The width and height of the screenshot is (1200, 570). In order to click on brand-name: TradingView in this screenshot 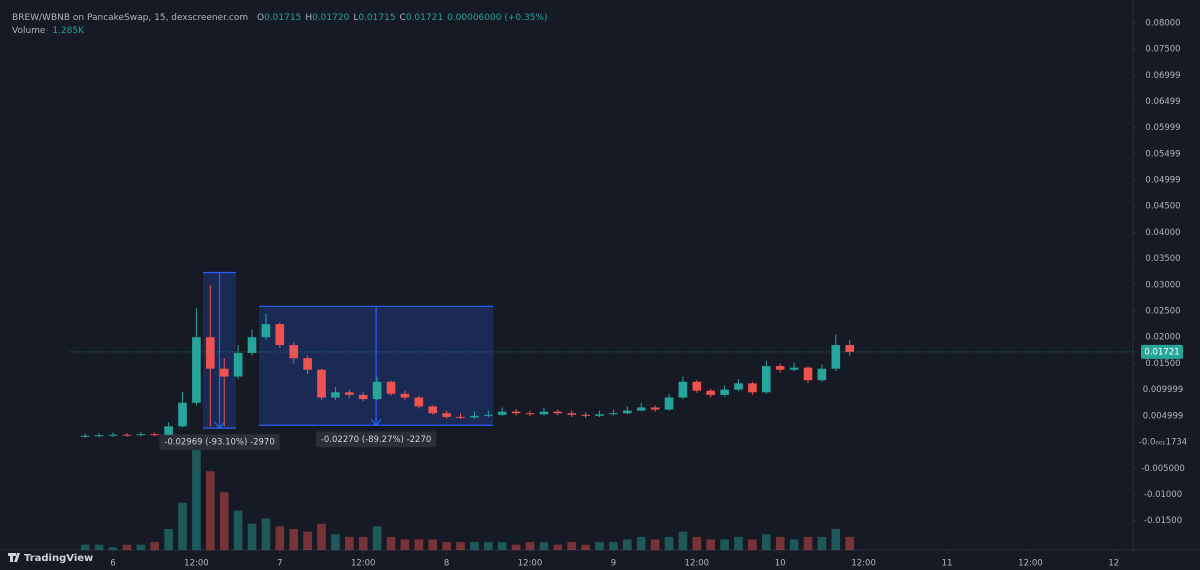, I will do `click(58, 558)`.